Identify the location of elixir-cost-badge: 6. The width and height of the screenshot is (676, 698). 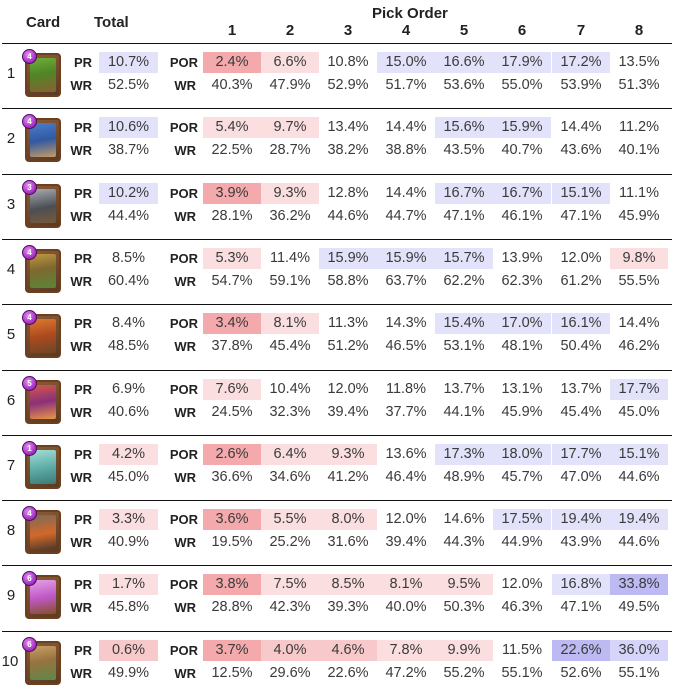
(29, 644).